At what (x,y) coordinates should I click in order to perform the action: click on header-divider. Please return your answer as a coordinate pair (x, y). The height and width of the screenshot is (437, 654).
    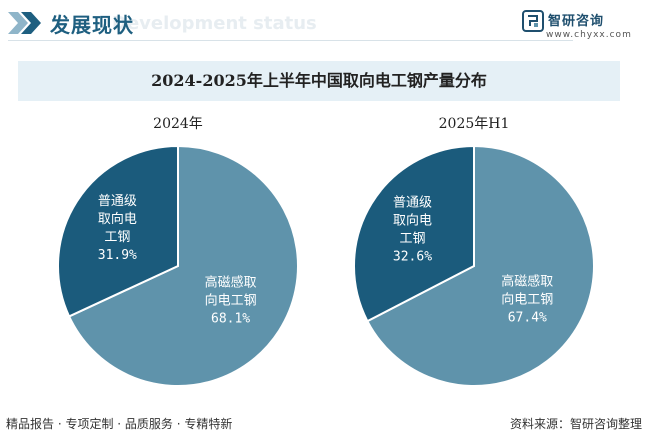
    Looking at the image, I should click on (290, 40).